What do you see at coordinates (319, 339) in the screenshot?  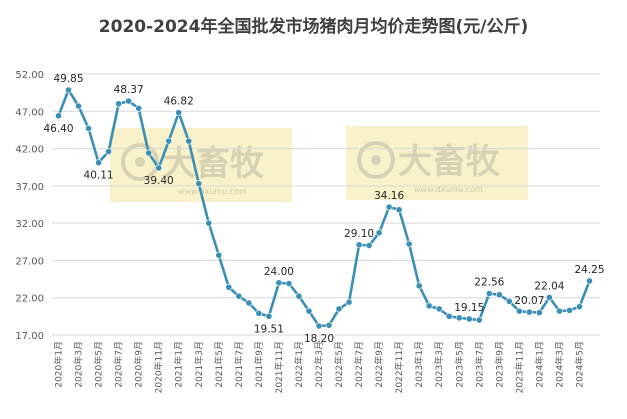 I see `data-label: 18.20` at bounding box center [319, 339].